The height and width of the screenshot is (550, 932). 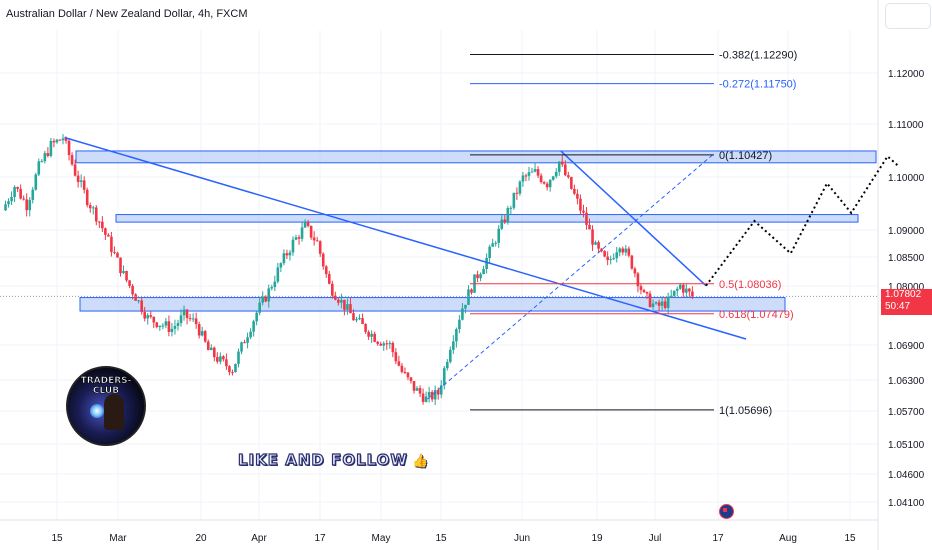 What do you see at coordinates (906, 231) in the screenshot?
I see `y-tick-label: 1.09000` at bounding box center [906, 231].